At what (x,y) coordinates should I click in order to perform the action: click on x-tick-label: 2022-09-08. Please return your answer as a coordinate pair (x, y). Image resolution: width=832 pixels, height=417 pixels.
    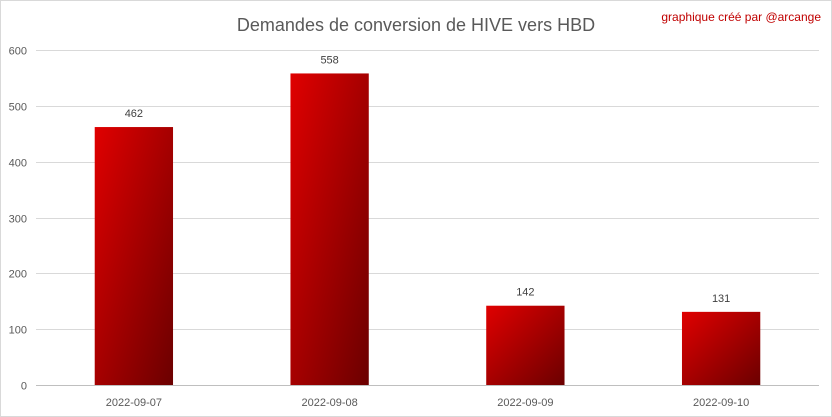
    Looking at the image, I should click on (329, 403).